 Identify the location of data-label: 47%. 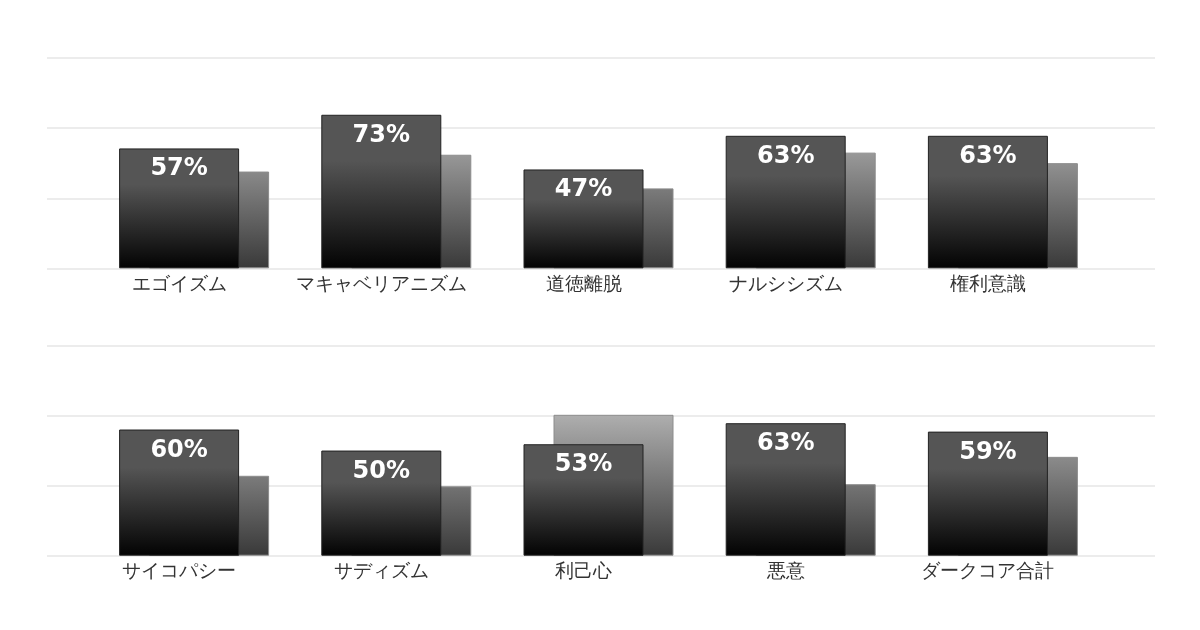
(583, 188).